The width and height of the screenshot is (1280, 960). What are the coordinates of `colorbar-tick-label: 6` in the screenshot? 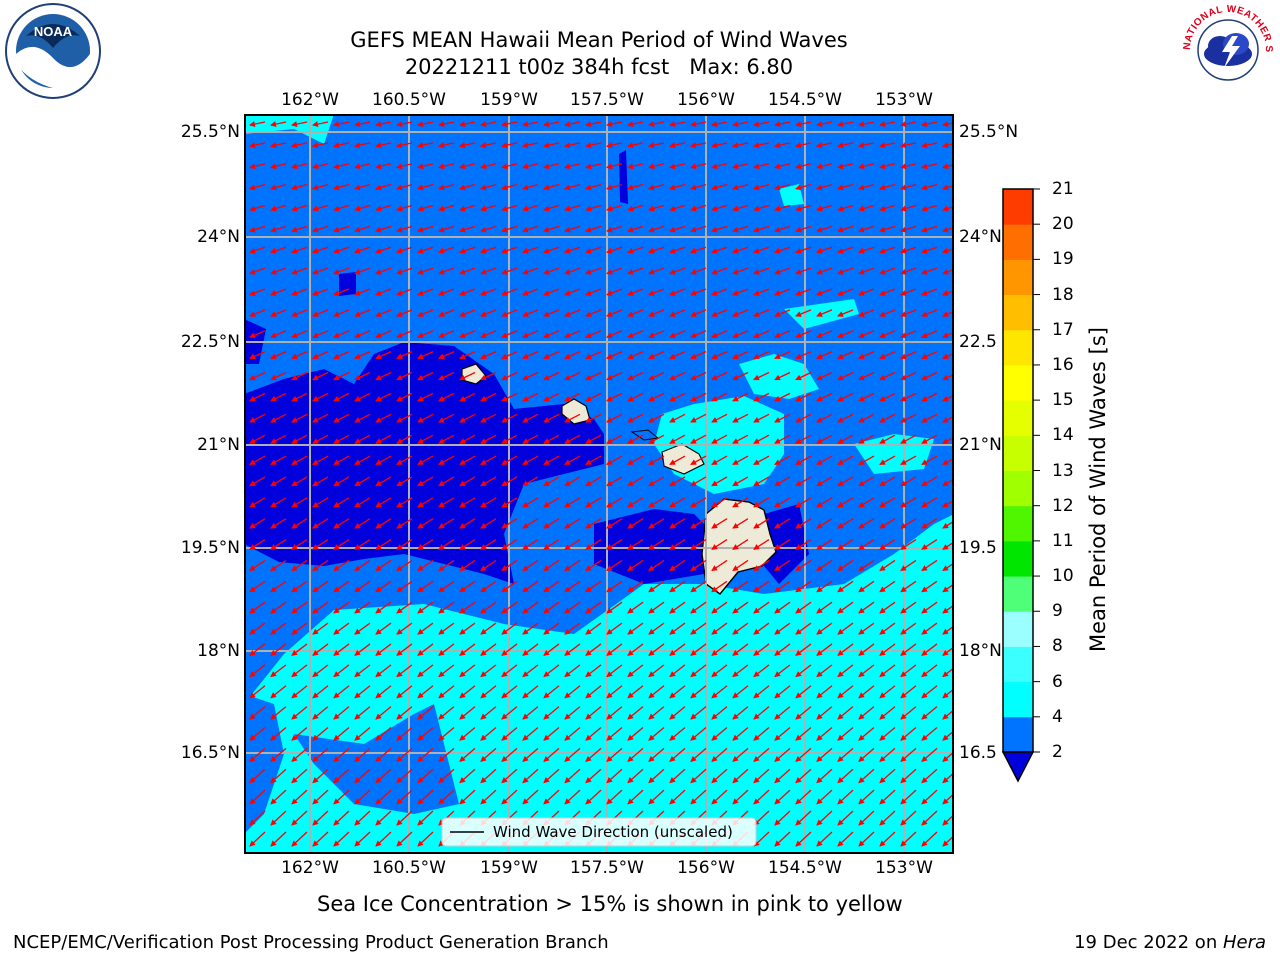 It's located at (1057, 681).